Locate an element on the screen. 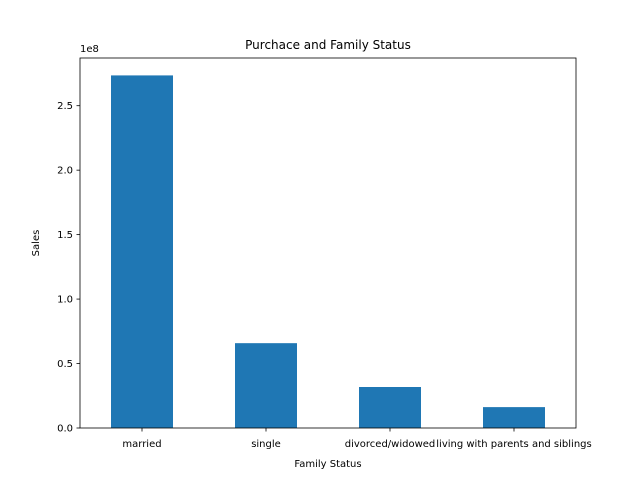 The height and width of the screenshot is (480, 640). chart-title: Purchace and Family Status is located at coordinates (328, 45).